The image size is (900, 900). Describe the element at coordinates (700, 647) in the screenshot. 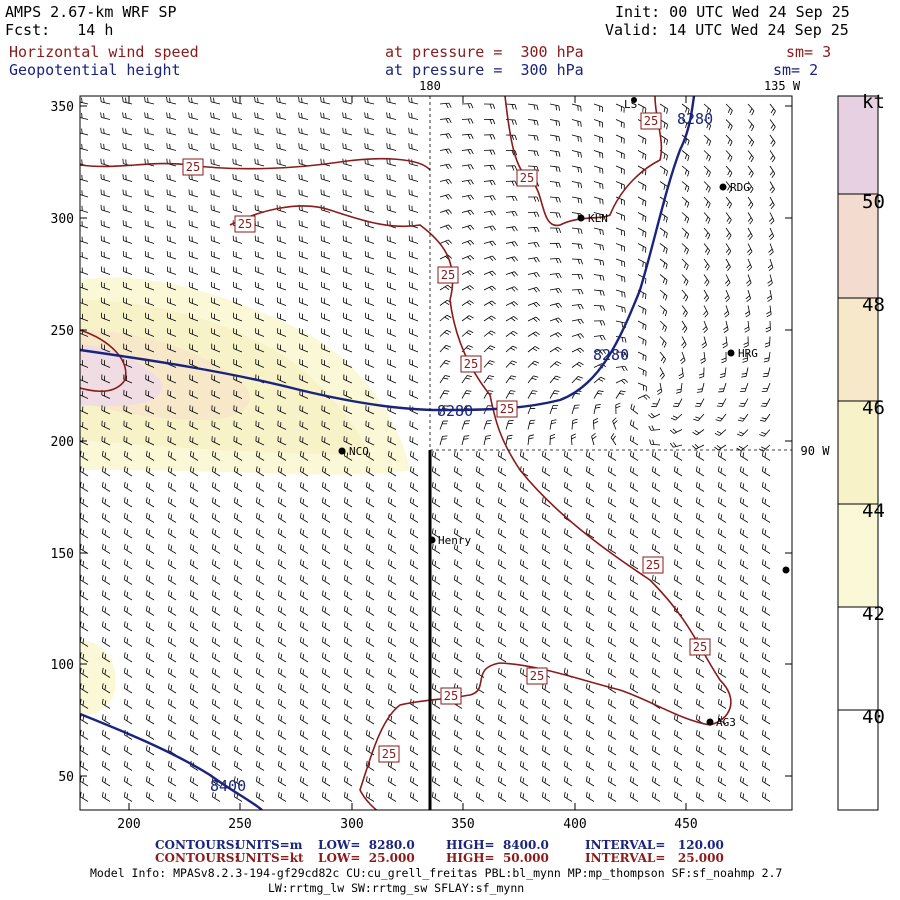

I see `speed-contour-label: 25` at that location.